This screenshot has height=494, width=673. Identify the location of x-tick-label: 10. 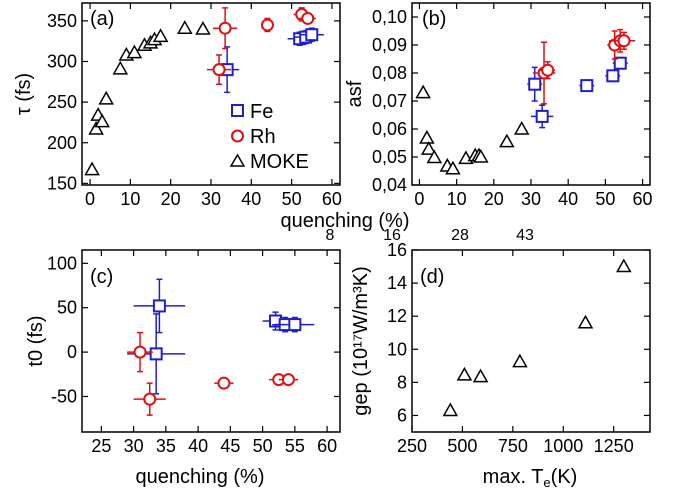
(130, 199).